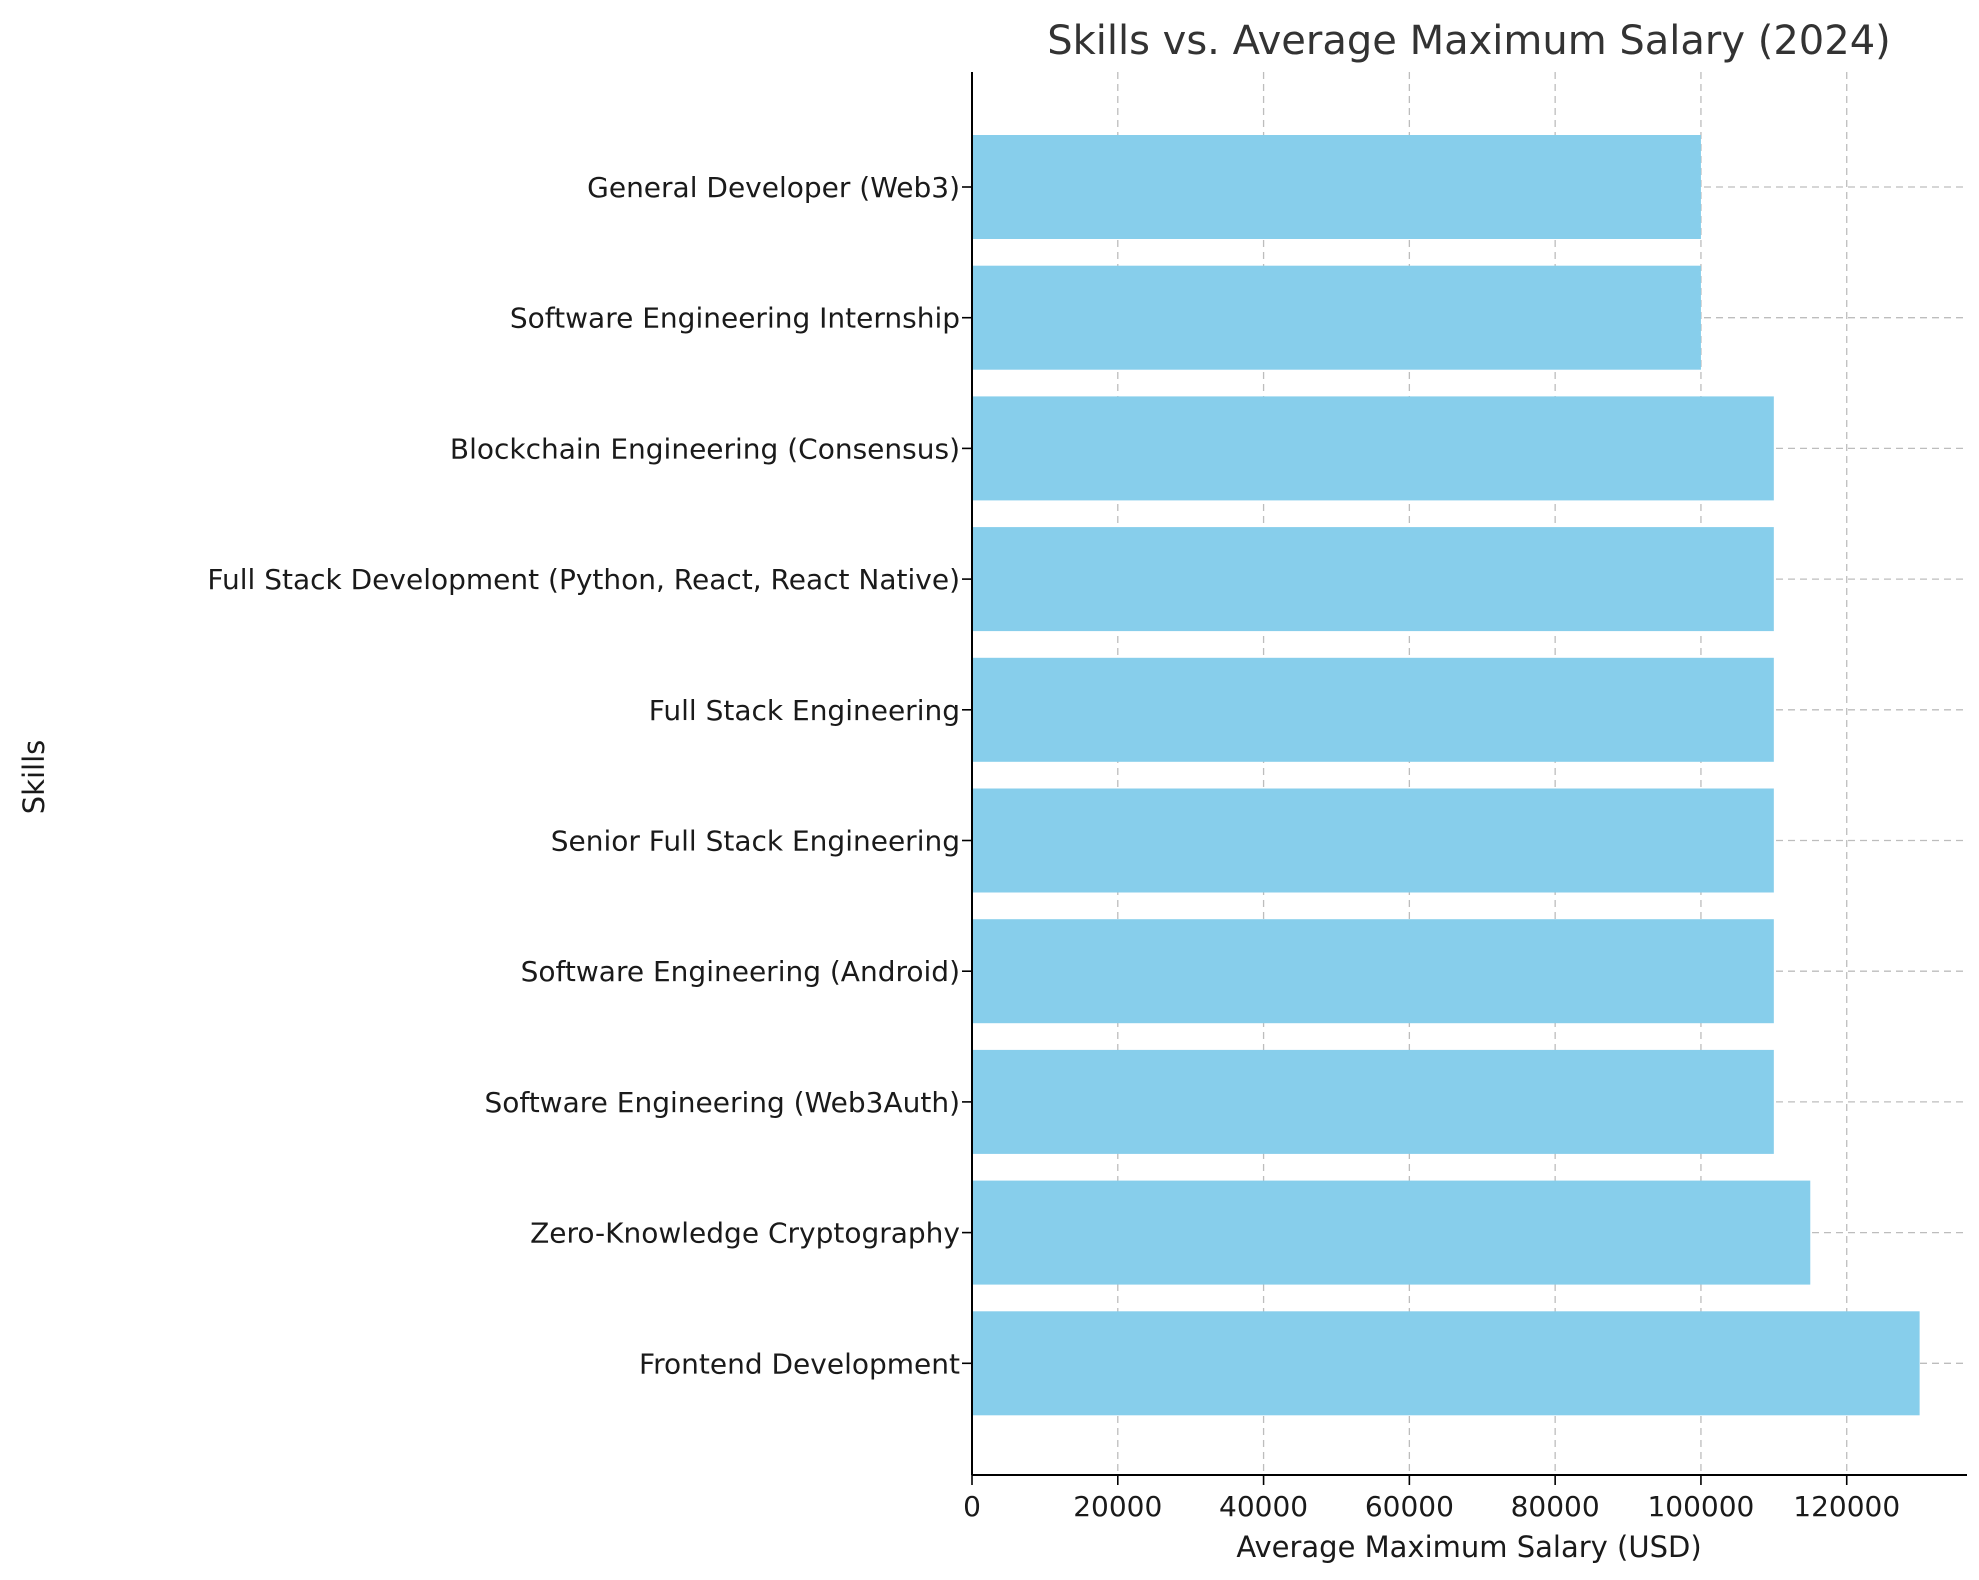 The width and height of the screenshot is (1979, 1580). I want to click on y-tick-label: Software Engineering (Web3Auth), so click(722, 1102).